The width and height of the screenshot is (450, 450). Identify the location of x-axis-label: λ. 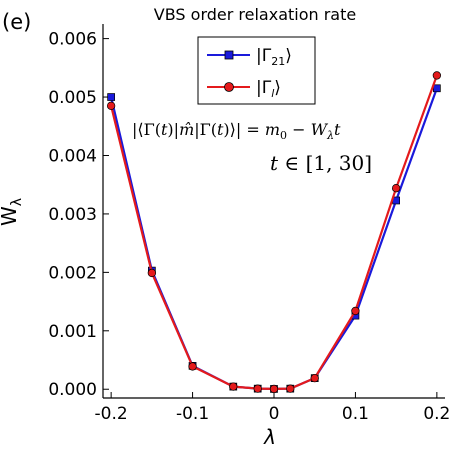
(269, 437).